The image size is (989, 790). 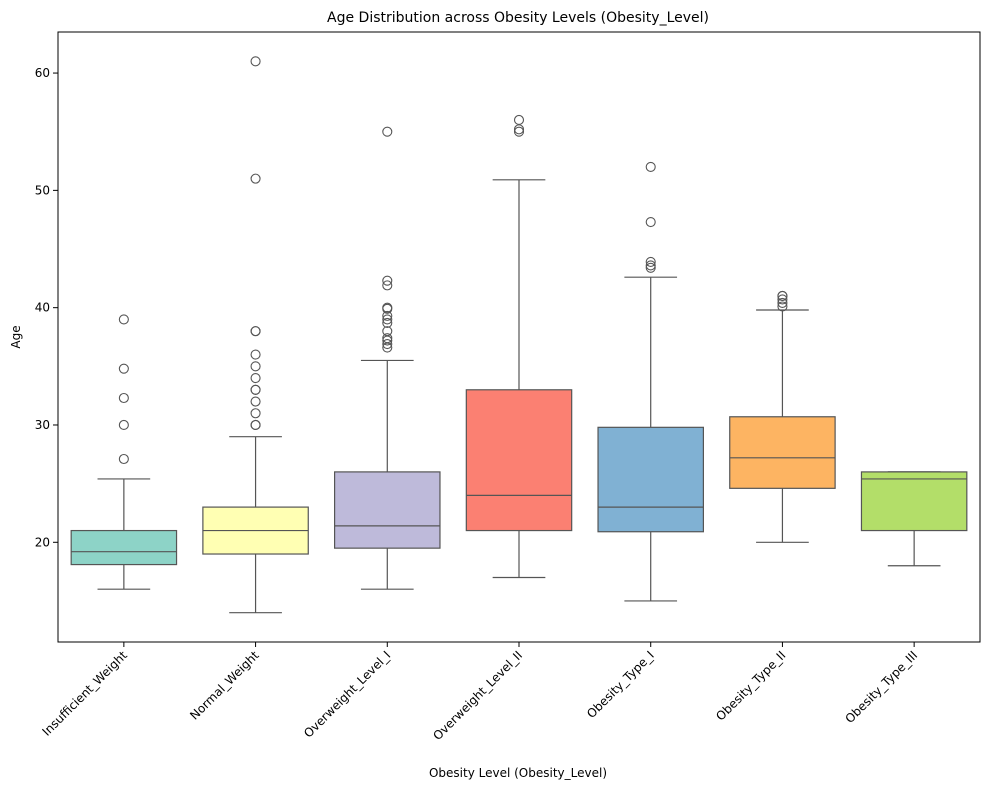 I want to click on x-tick-label: Insufficient_Weight, so click(x=84, y=693).